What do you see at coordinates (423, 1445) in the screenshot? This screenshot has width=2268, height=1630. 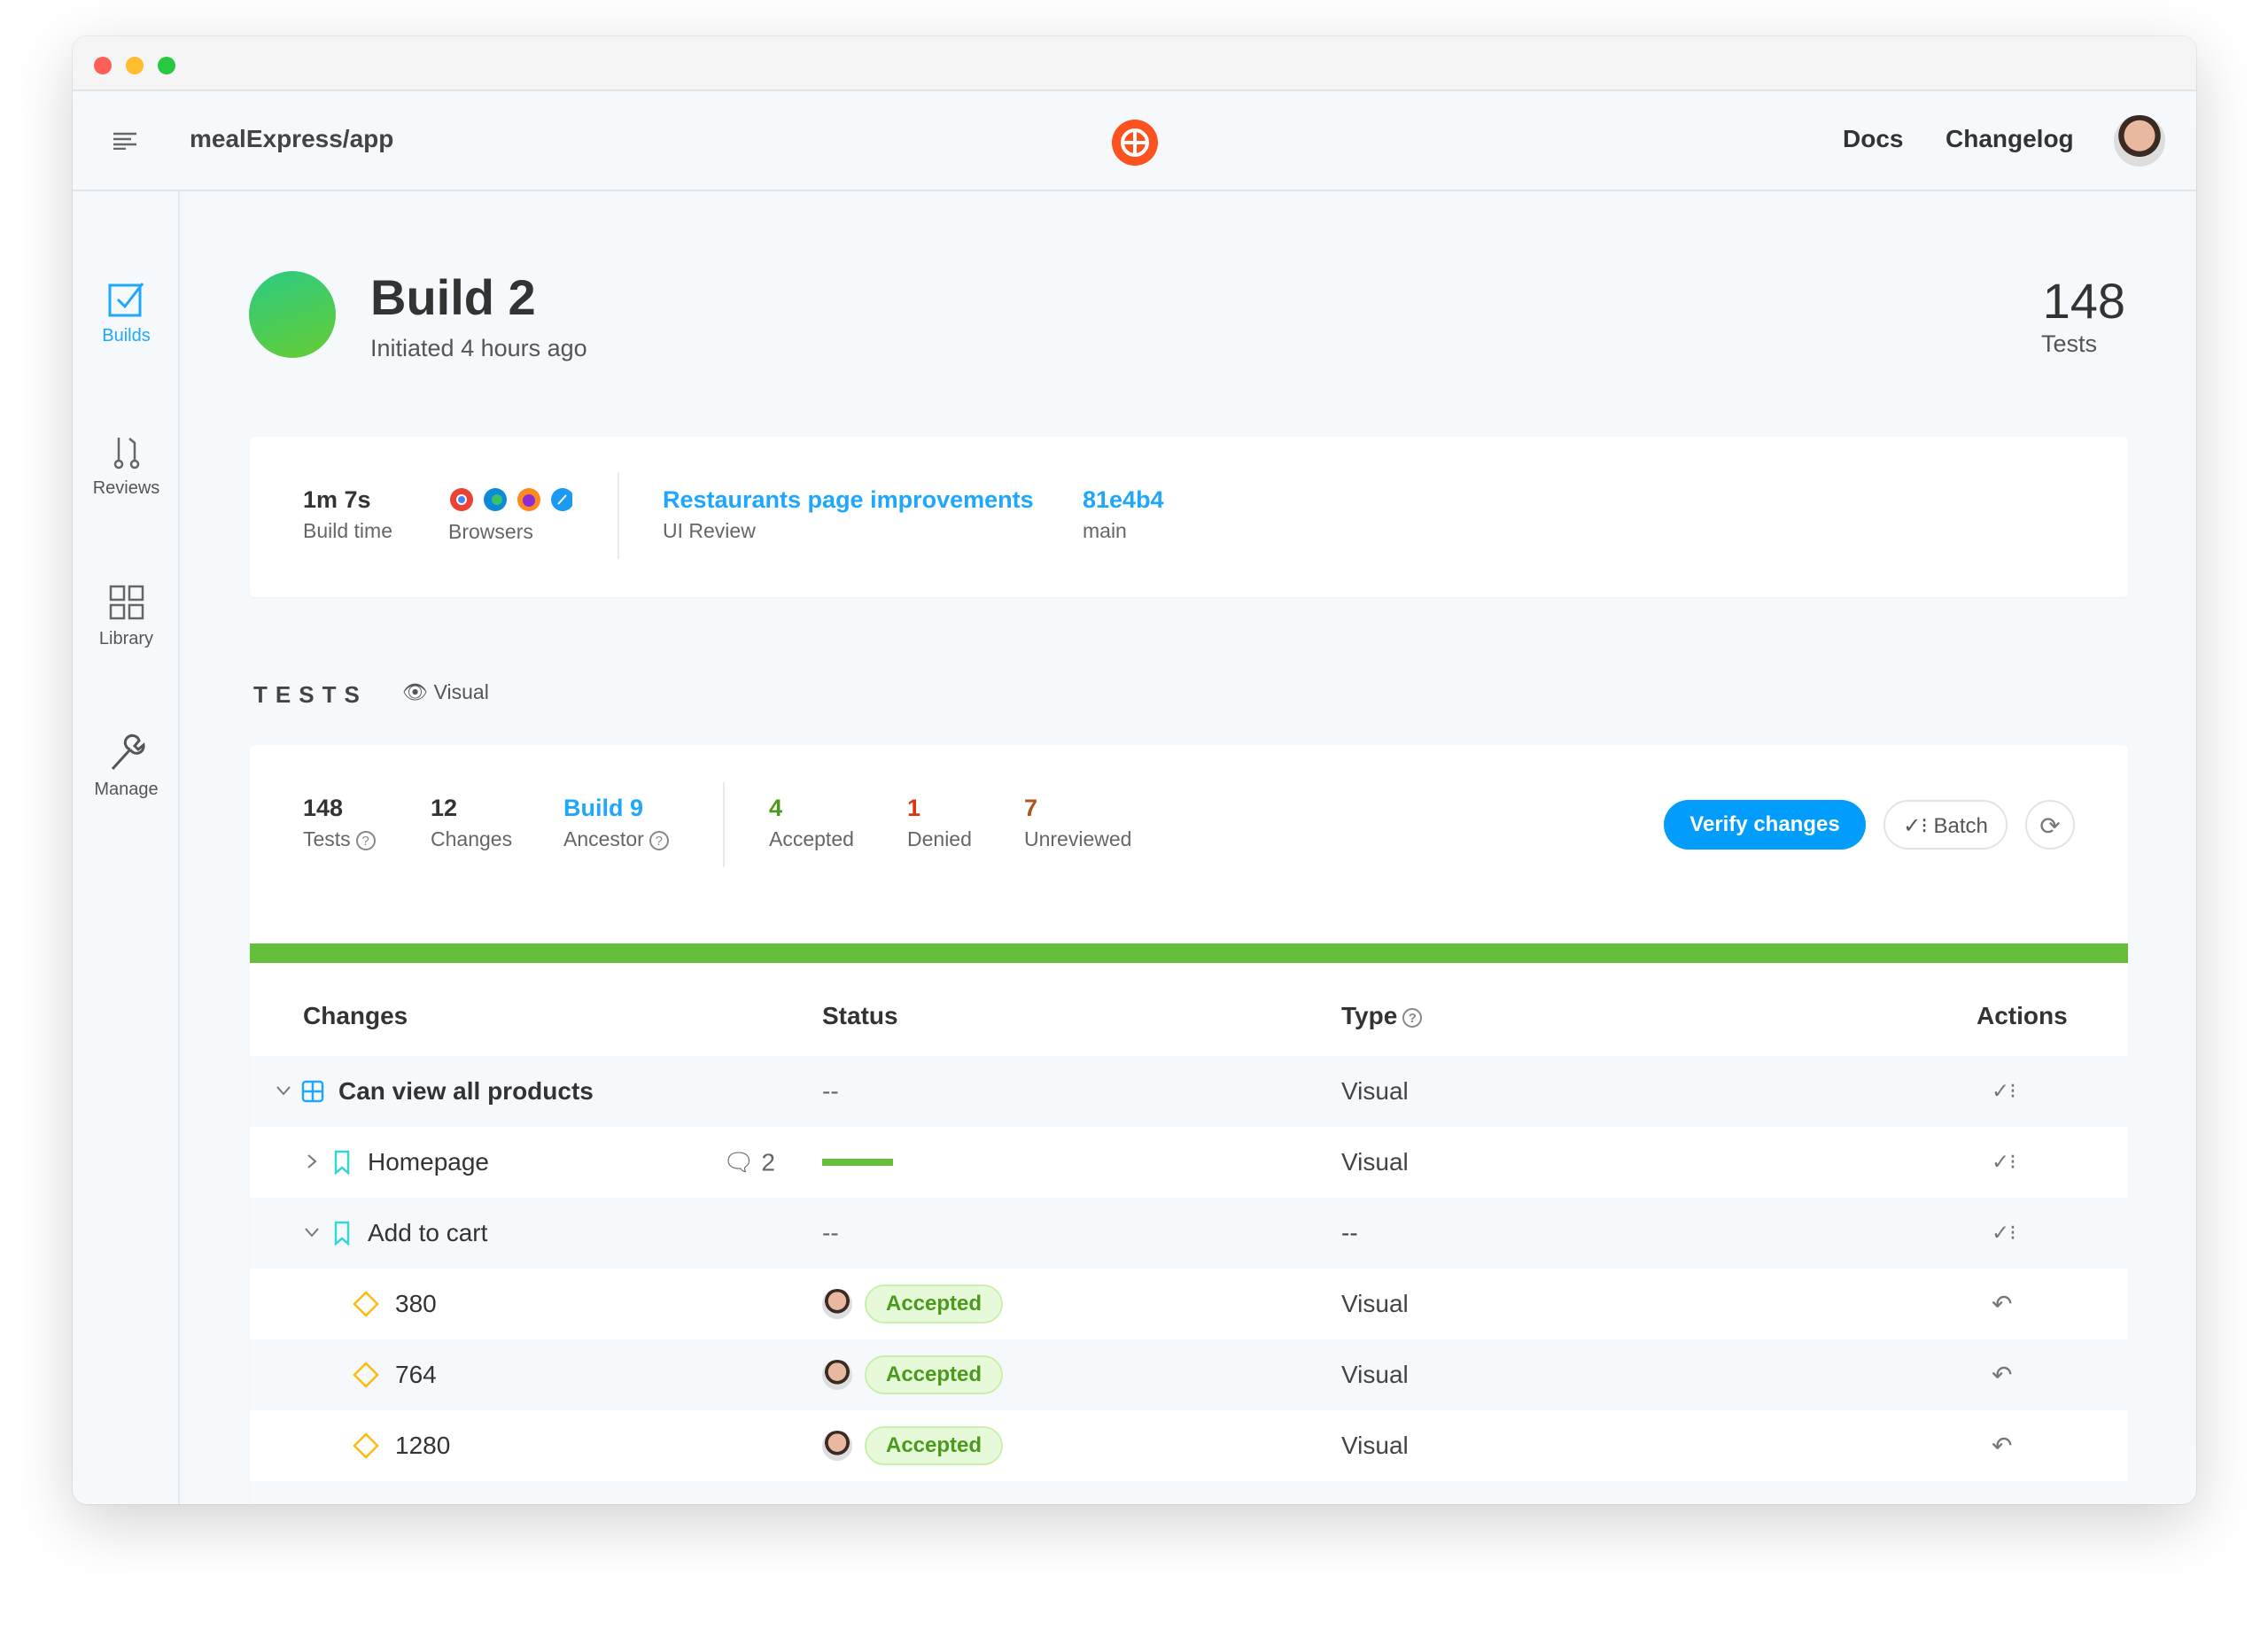 I see `row-name: 1280` at bounding box center [423, 1445].